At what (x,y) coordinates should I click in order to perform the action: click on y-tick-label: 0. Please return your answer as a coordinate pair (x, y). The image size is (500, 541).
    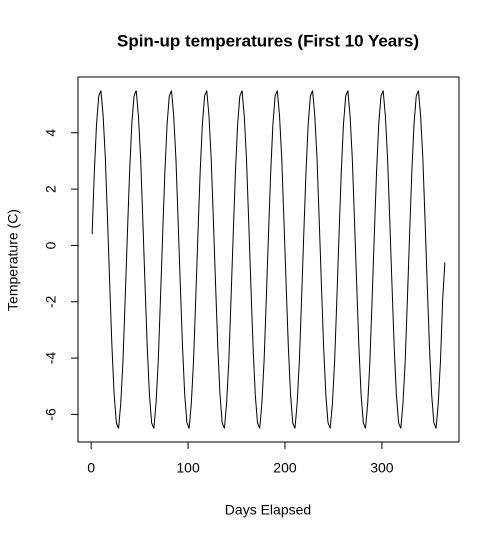
    Looking at the image, I should click on (51, 245).